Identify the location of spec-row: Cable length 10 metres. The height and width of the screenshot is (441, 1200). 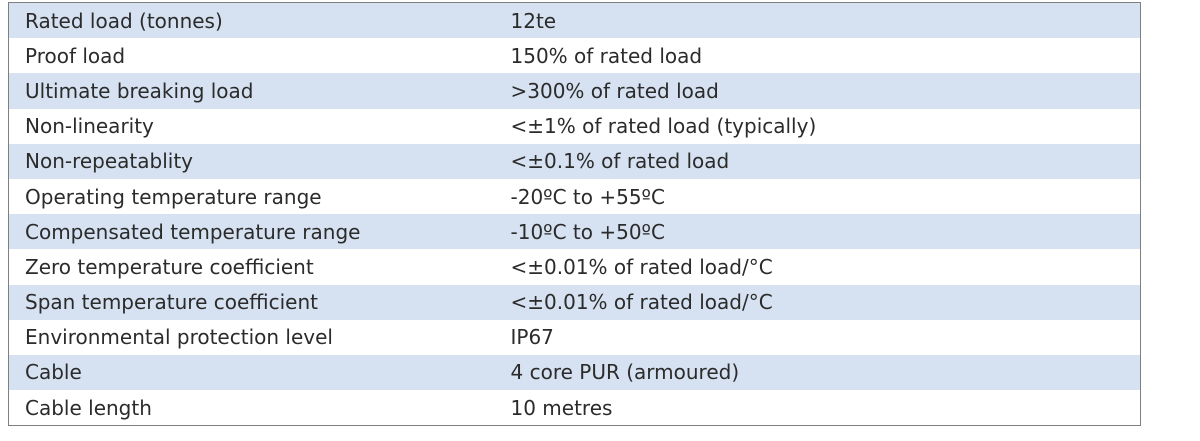
(574, 408).